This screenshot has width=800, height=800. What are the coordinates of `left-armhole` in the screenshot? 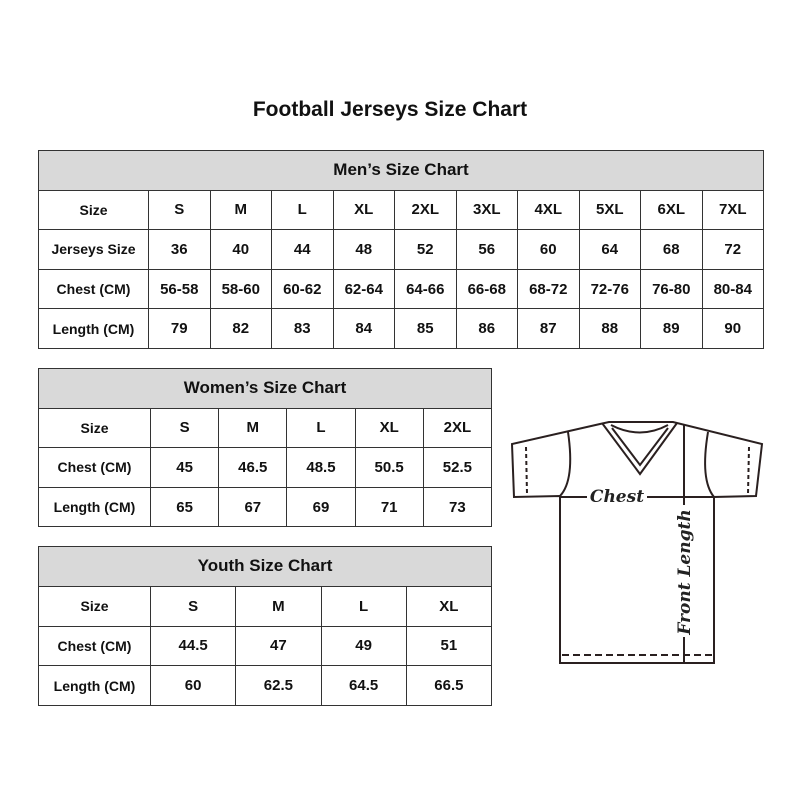 It's located at (565, 464).